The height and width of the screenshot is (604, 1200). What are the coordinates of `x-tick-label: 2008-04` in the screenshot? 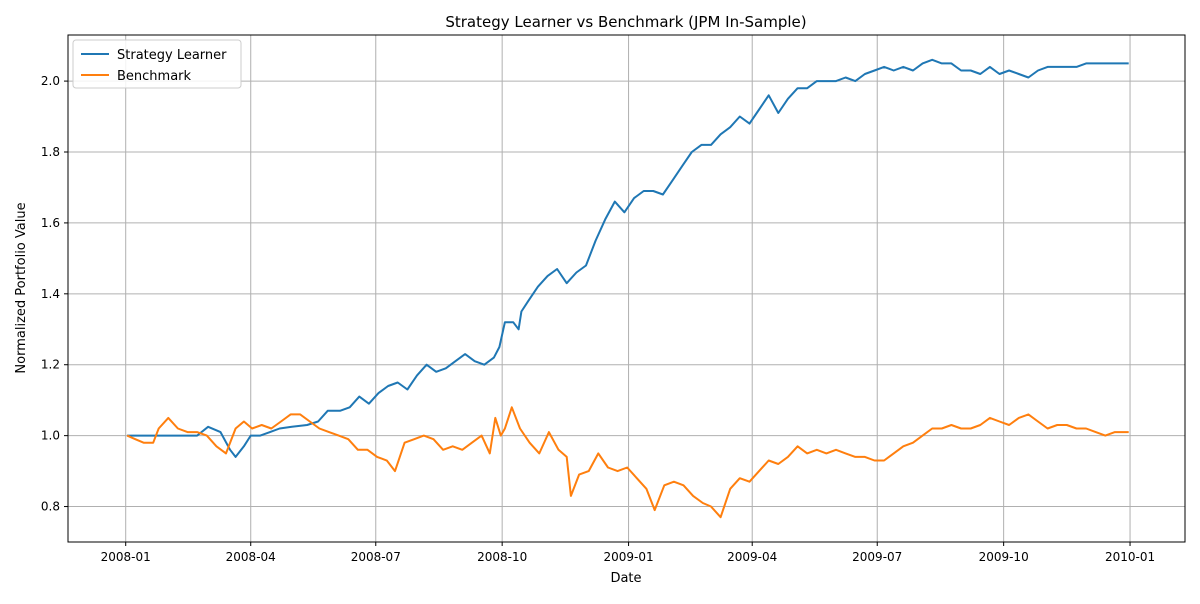 It's located at (251, 557).